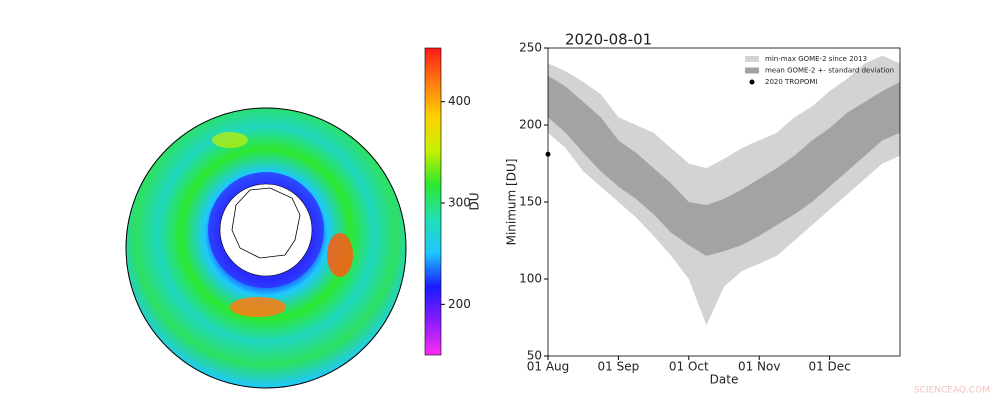 Image resolution: width=1000 pixels, height=400 pixels. Describe the element at coordinates (530, 125) in the screenshot. I see `y-tick-label: 200` at that location.